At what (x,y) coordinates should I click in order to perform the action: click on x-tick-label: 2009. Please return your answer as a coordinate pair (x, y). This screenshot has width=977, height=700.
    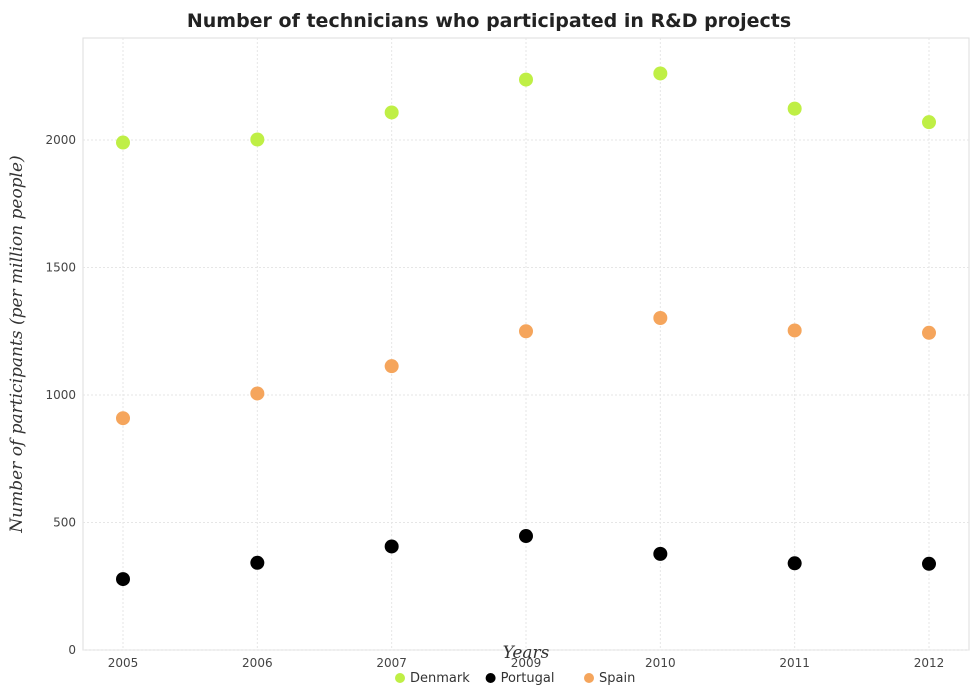
    Looking at the image, I should click on (526, 663).